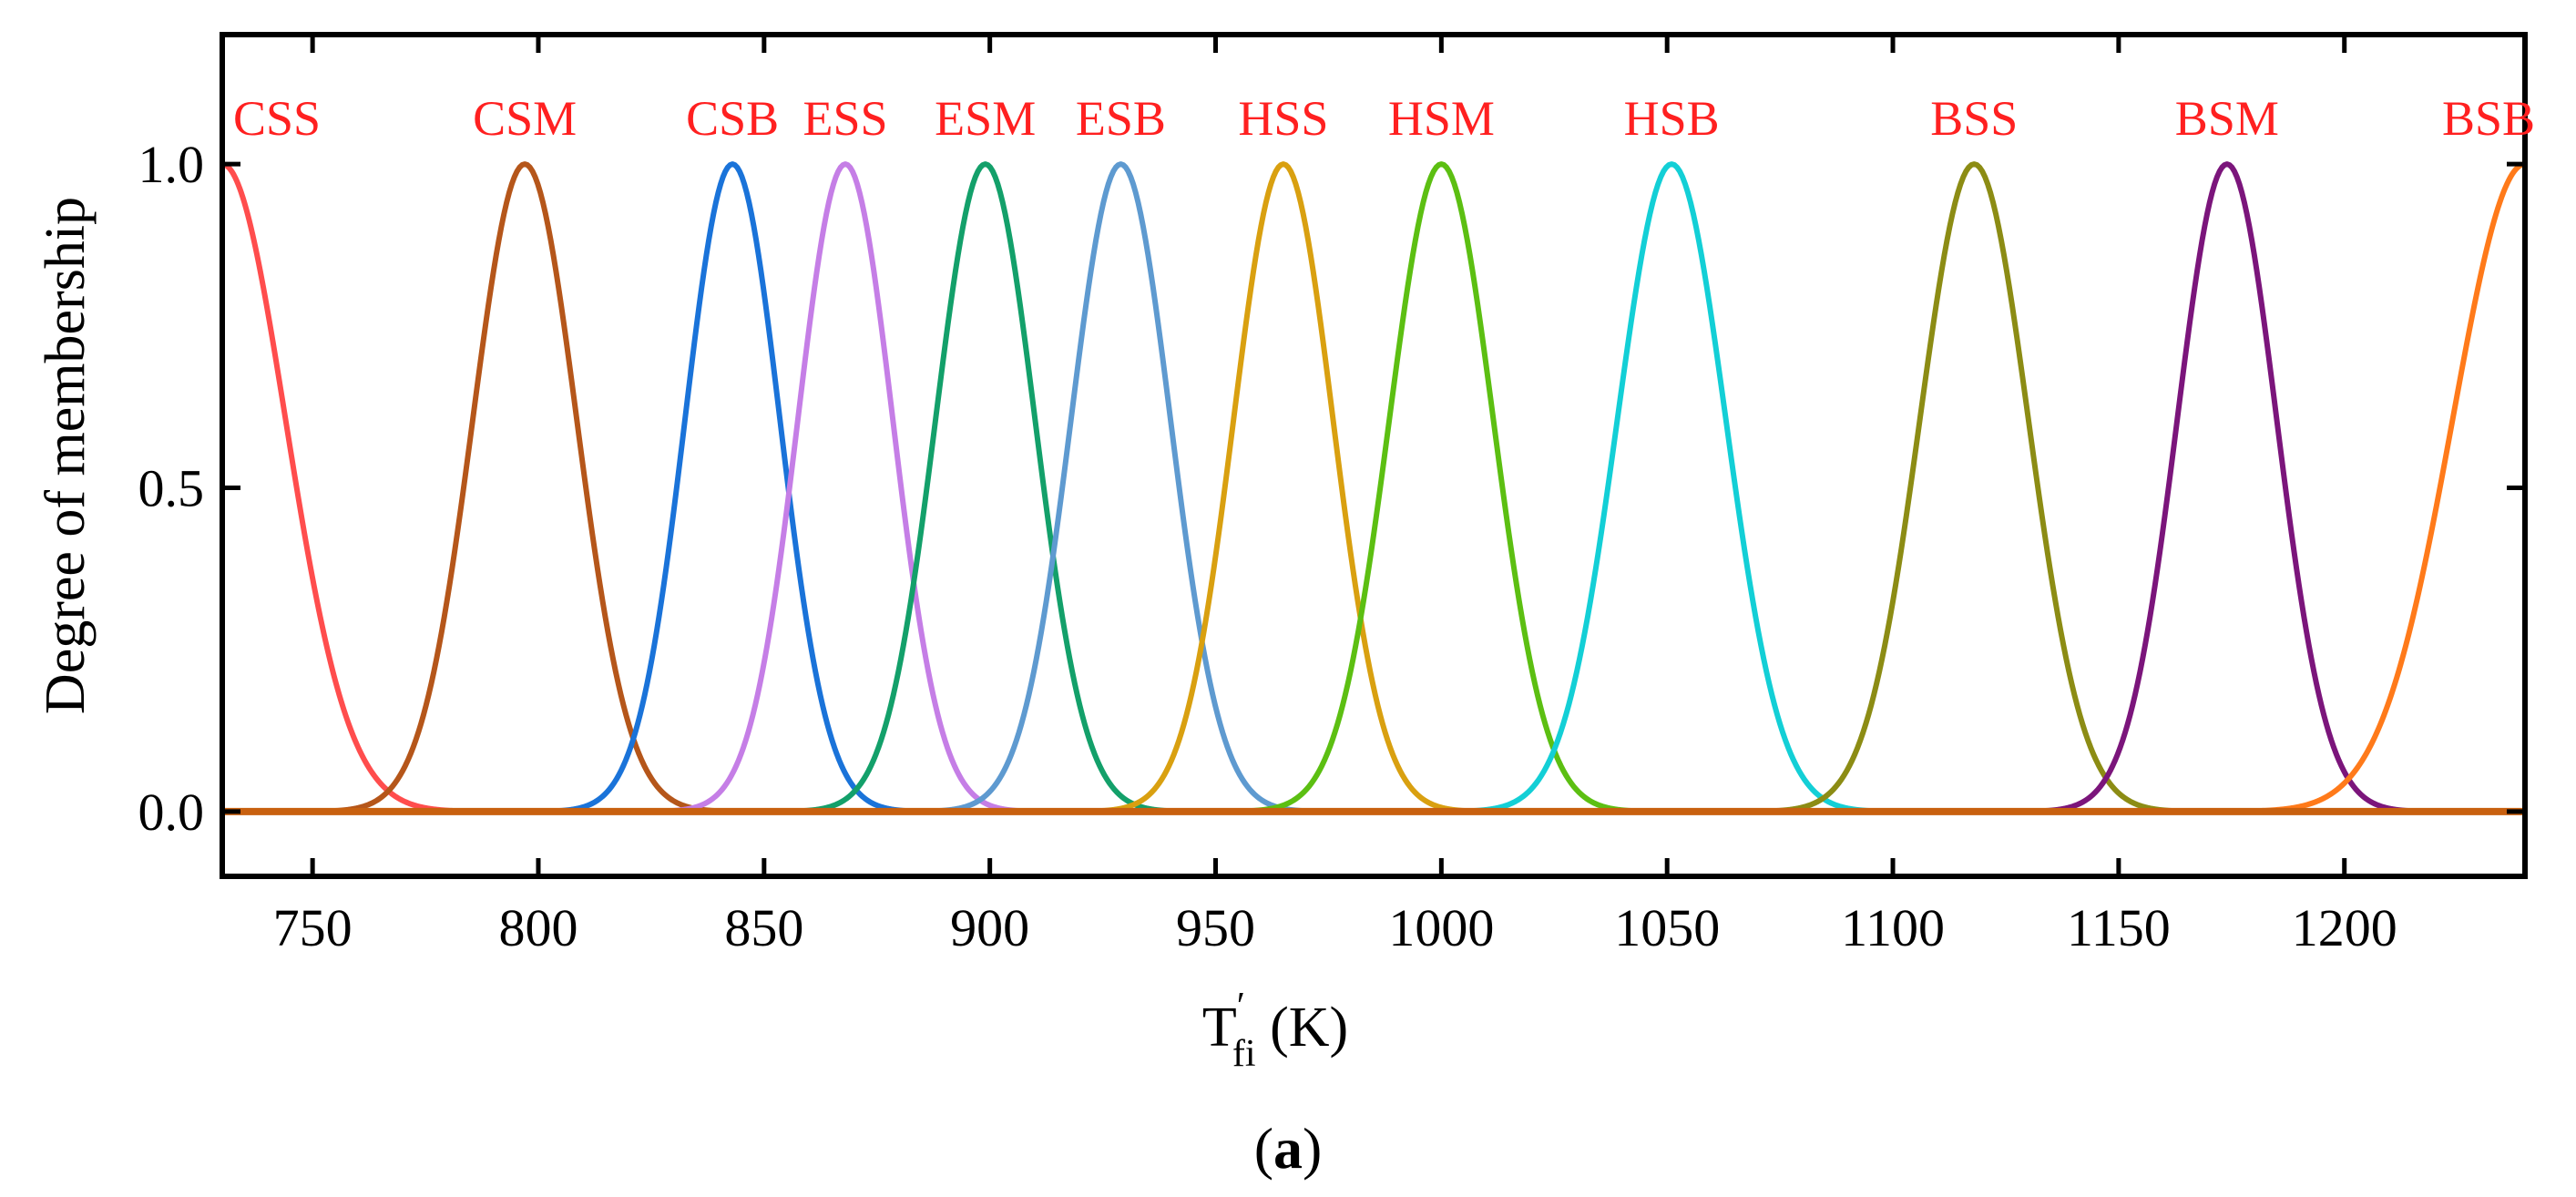 This screenshot has width=2576, height=1197. What do you see at coordinates (348, 487) in the screenshot?
I see `series-curve-css` at bounding box center [348, 487].